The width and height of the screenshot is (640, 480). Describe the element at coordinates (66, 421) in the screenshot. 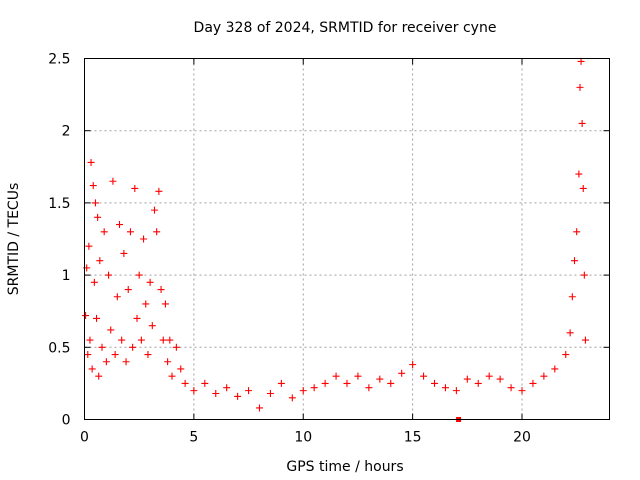

I see `y-tick-label: 0` at that location.